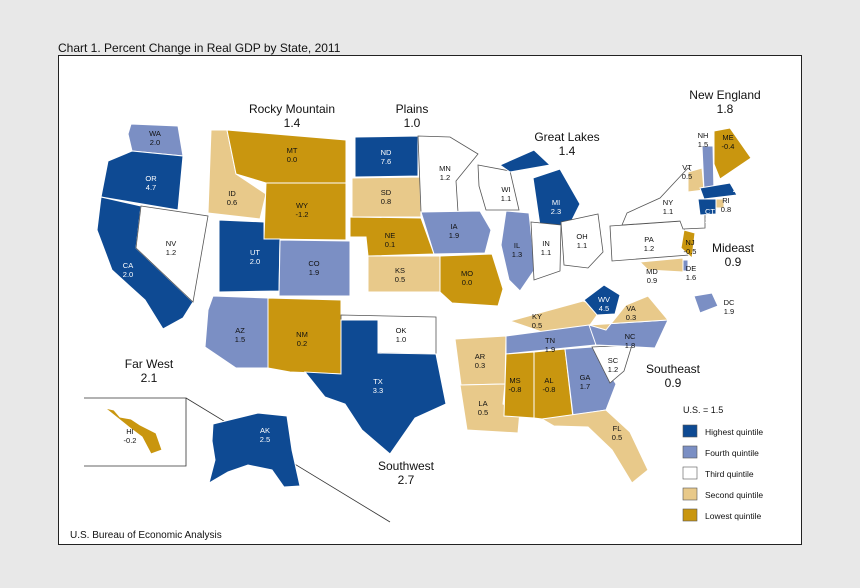  What do you see at coordinates (617, 433) in the screenshot?
I see `state-label-fl: FL 0.5` at bounding box center [617, 433].